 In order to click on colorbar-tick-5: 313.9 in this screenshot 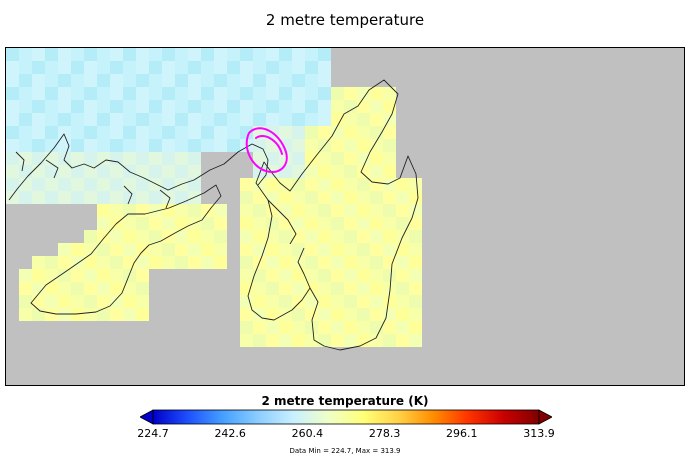, I will do `click(539, 433)`.